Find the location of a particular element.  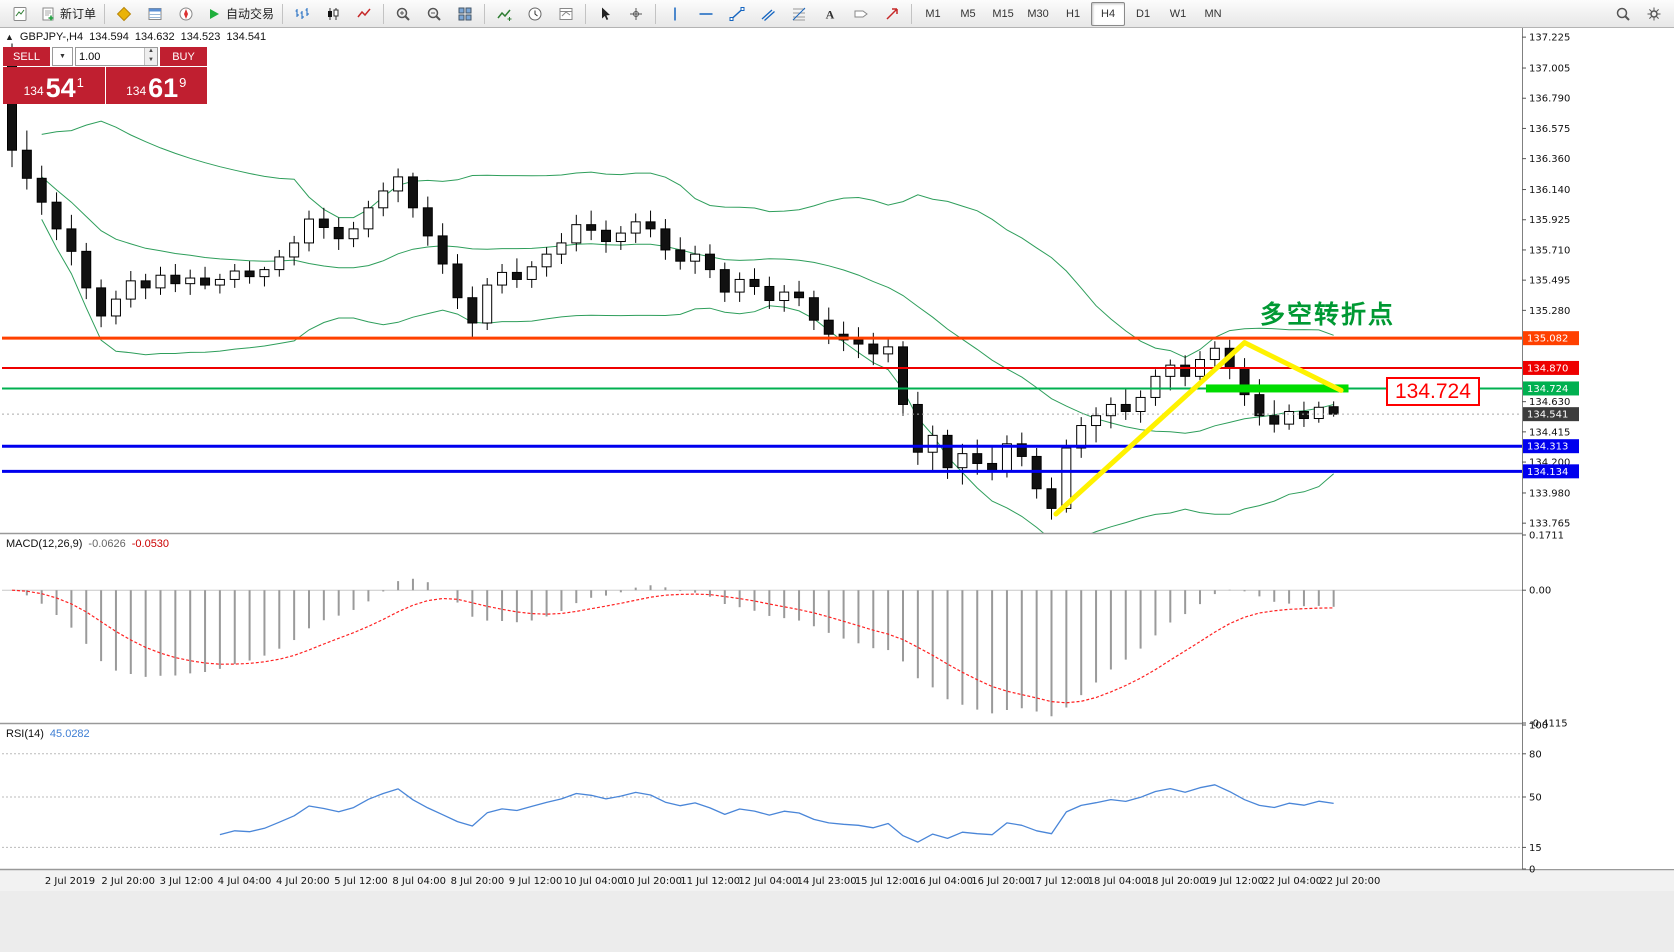

data-window-button is located at coordinates (155, 14).